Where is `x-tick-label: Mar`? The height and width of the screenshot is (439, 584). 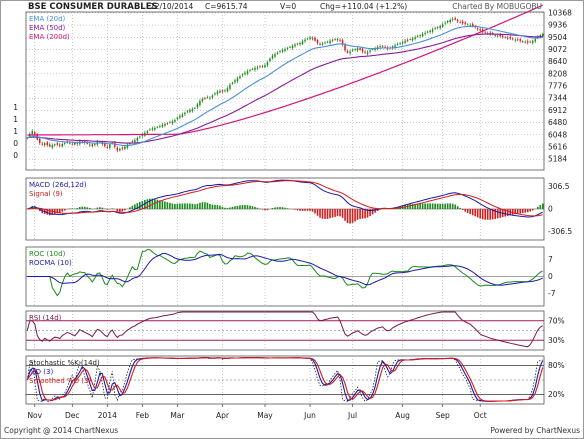 x-tick-label: Mar is located at coordinates (177, 415).